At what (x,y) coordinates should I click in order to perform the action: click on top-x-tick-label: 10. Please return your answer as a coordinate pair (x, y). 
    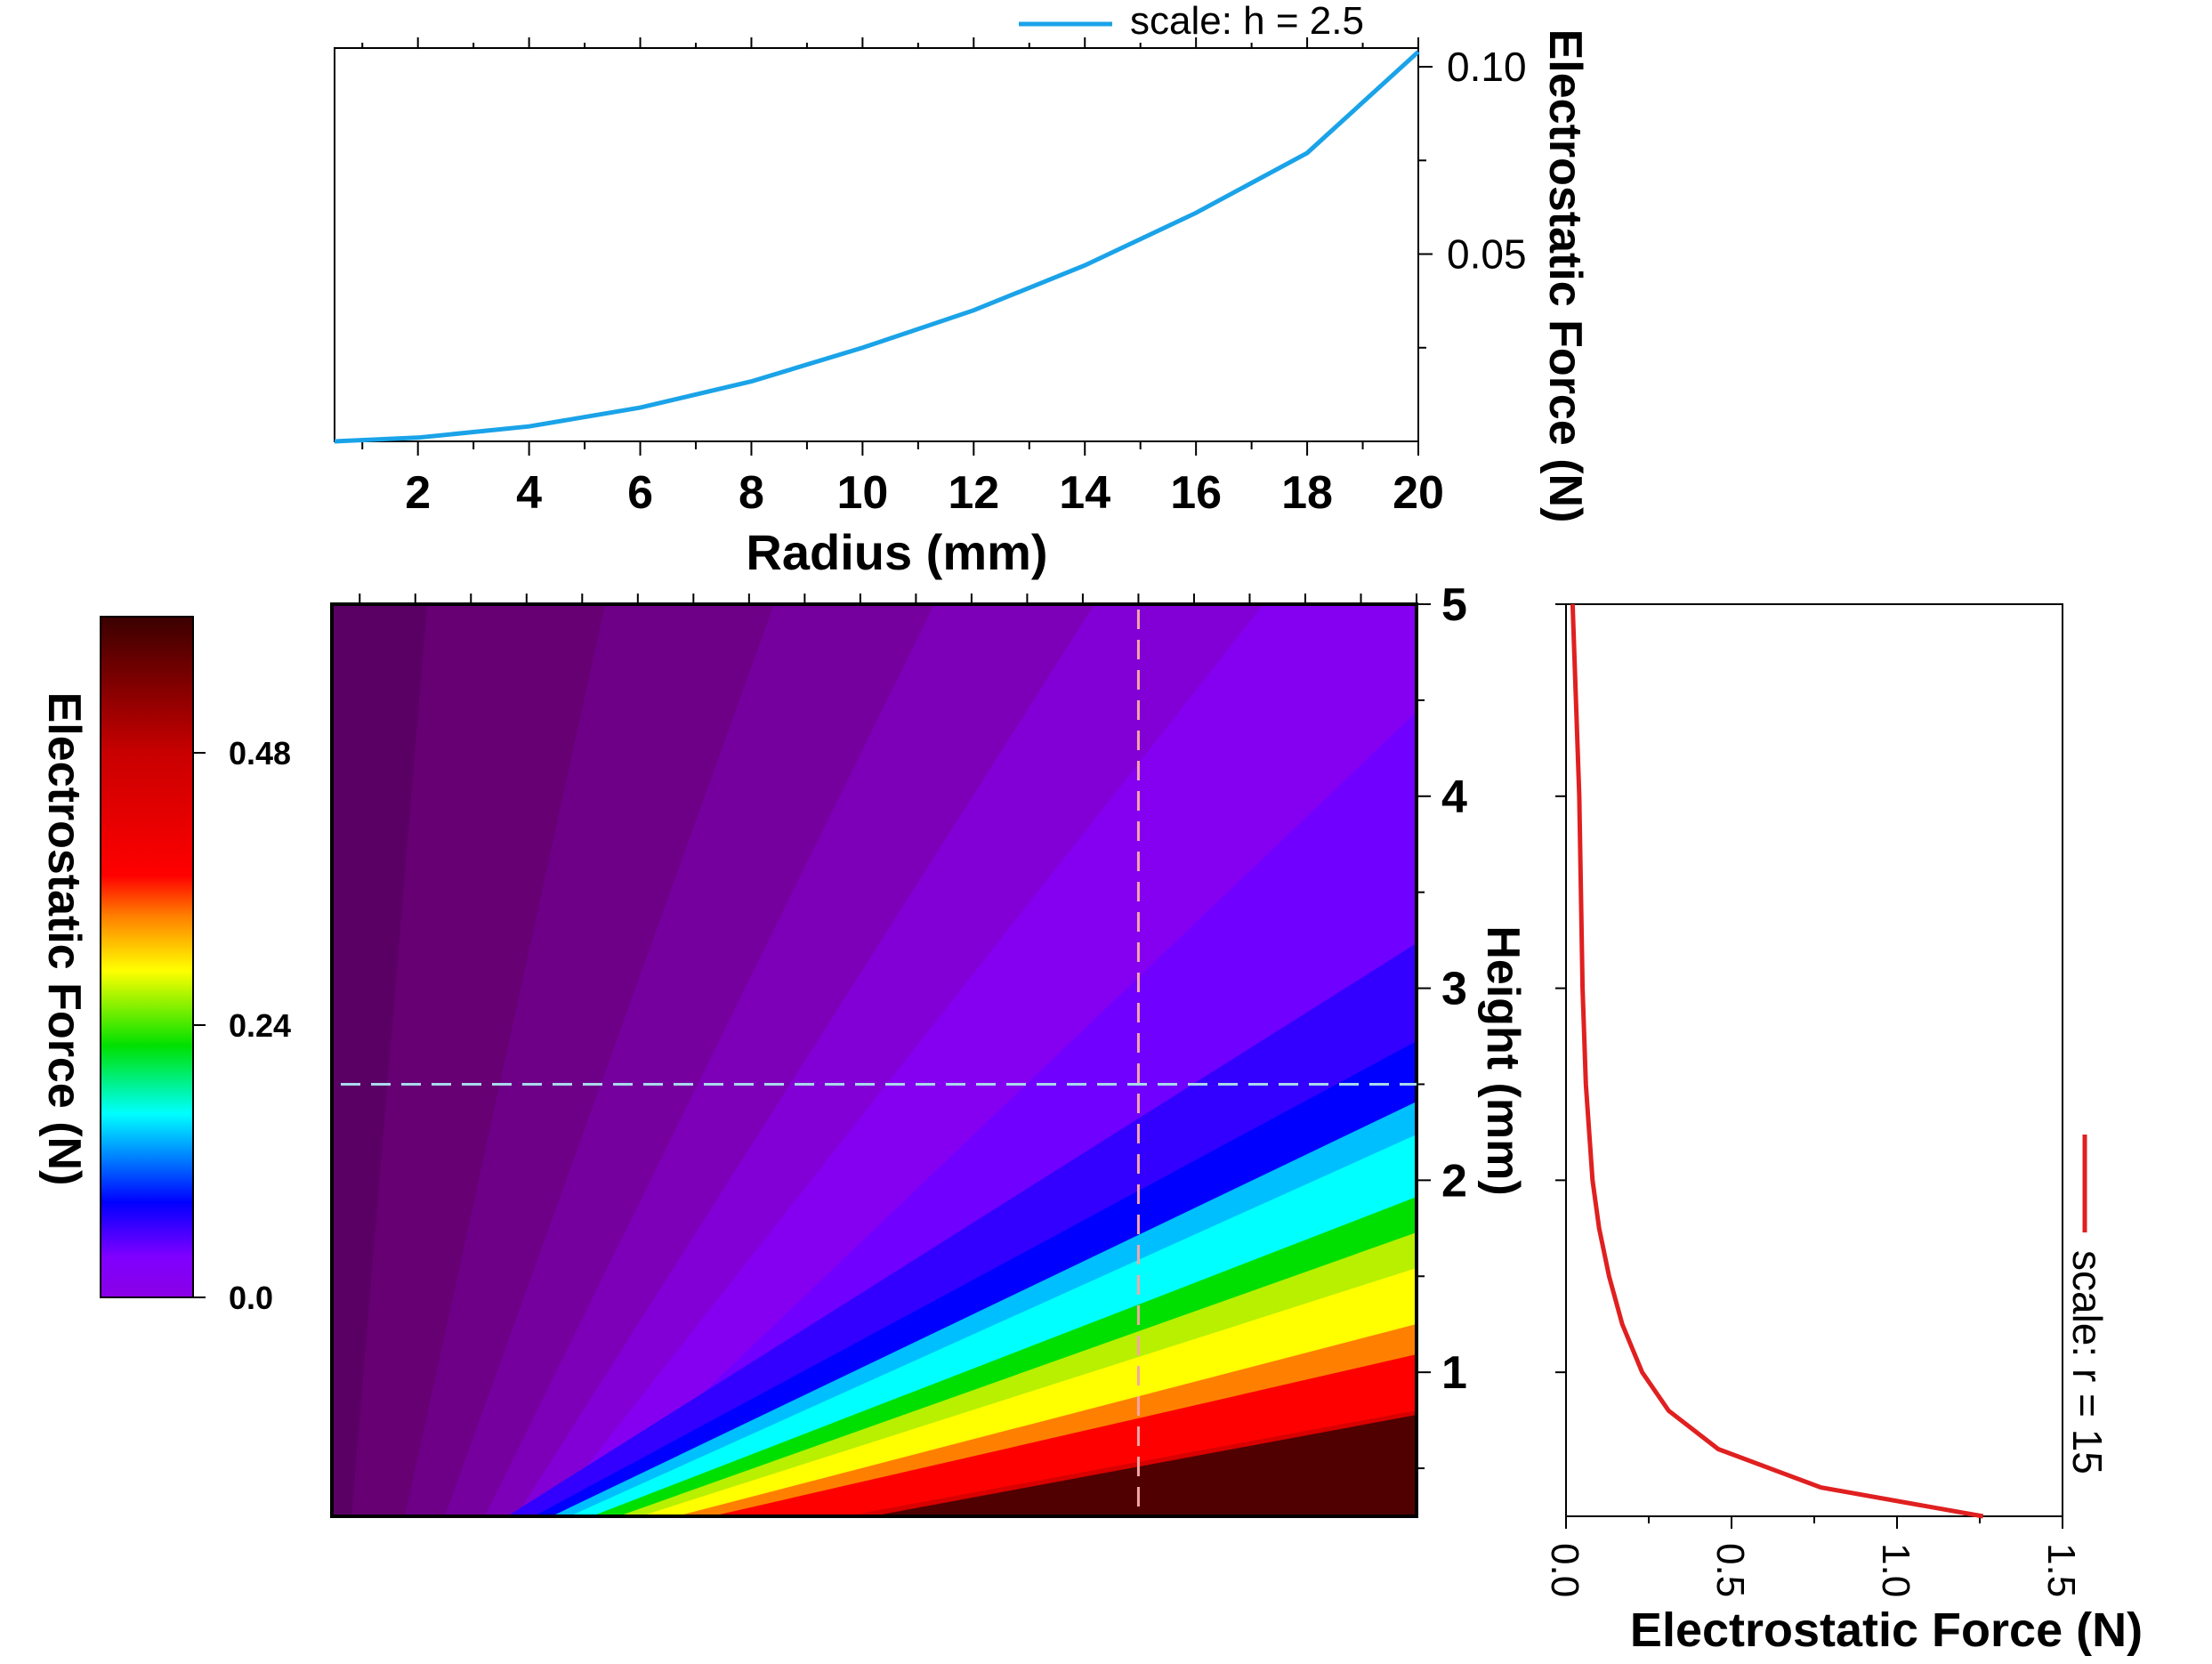
    Looking at the image, I should click on (862, 493).